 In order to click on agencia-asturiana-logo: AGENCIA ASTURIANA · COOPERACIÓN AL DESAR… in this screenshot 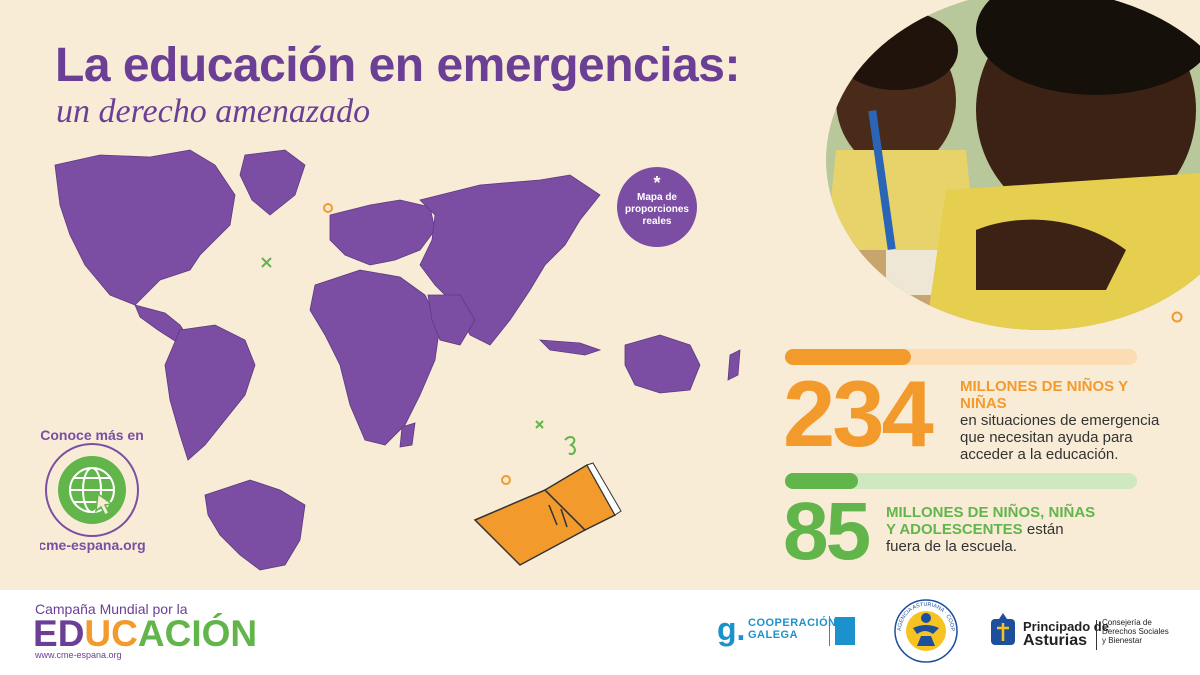, I will do `click(925, 630)`.